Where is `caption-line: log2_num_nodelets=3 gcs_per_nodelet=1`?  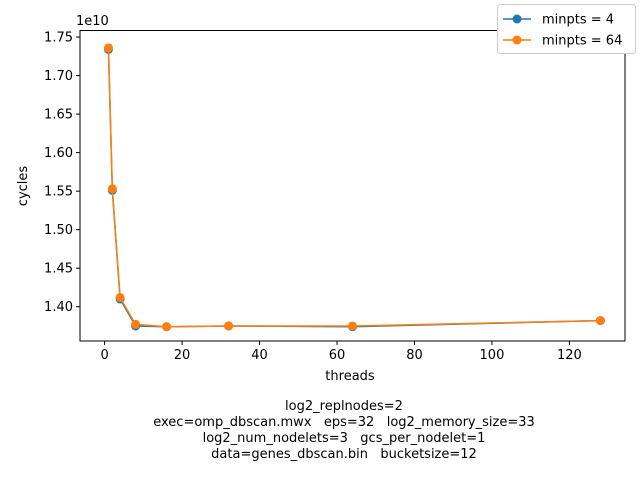 caption-line: log2_num_nodelets=3 gcs_per_nodelet=1 is located at coordinates (344, 438).